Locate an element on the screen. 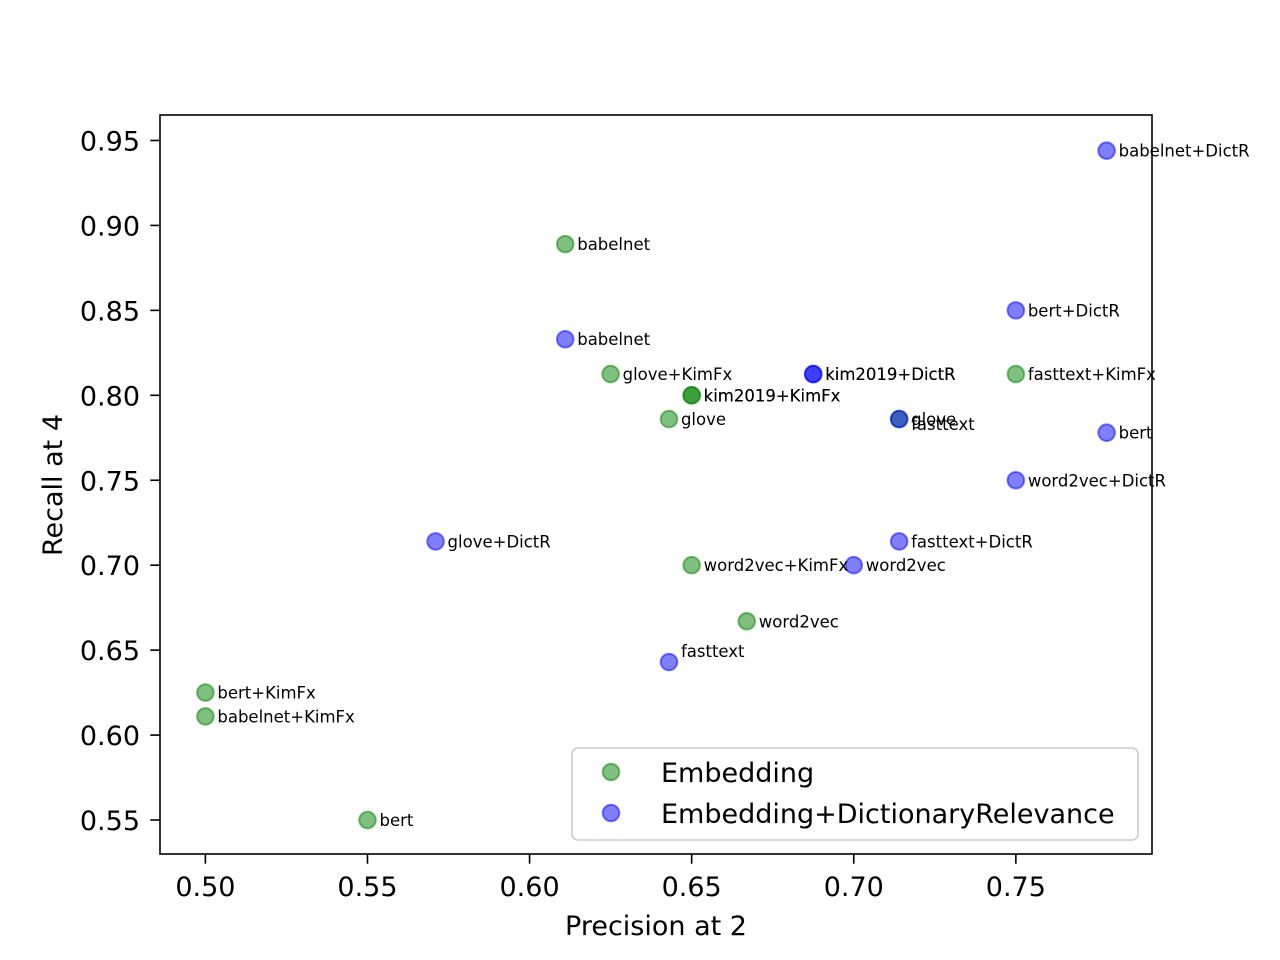 The height and width of the screenshot is (960, 1280). point-label: fasttext+DictR is located at coordinates (972, 541).